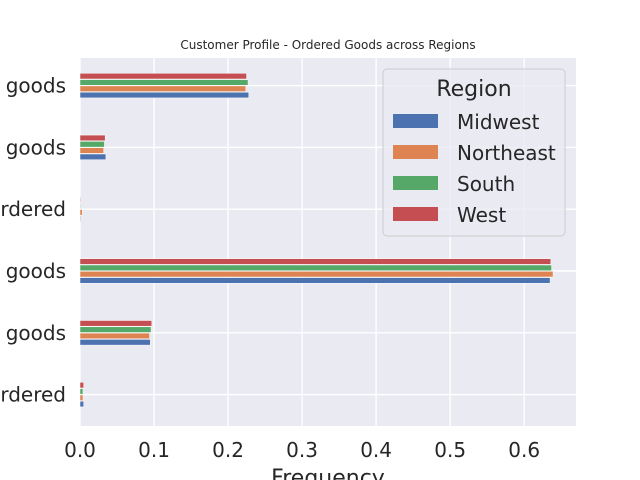  Describe the element at coordinates (415, 183) in the screenshot. I see `legend-swatch-south` at that location.